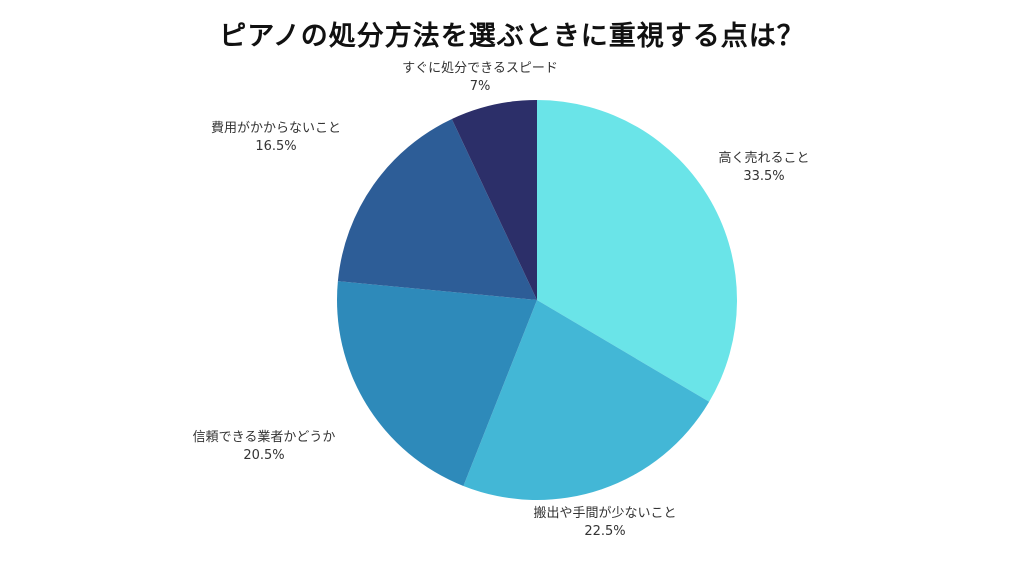 Image resolution: width=1024 pixels, height=576 pixels. Describe the element at coordinates (604, 513) in the screenshot. I see `slice-label-1: 搬出や手間が少ないこと` at that location.